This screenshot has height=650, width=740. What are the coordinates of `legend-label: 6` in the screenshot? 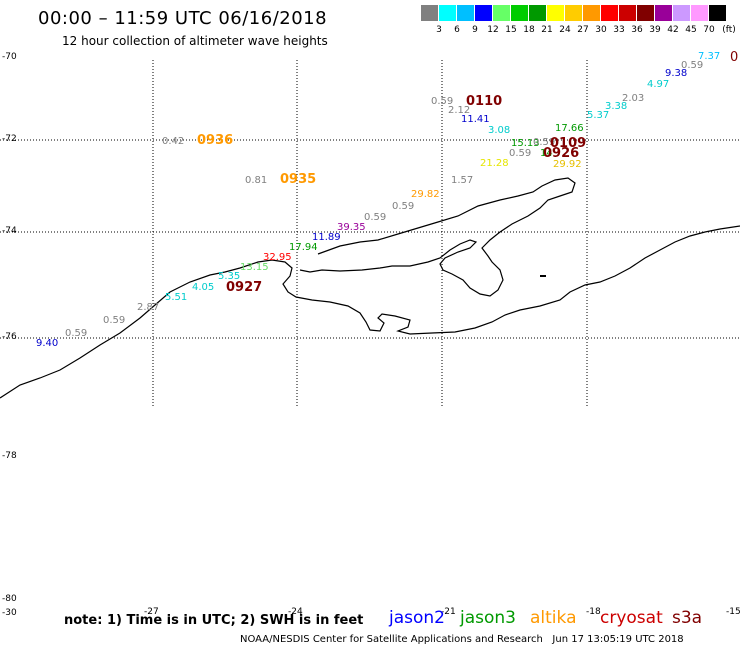 It's located at (457, 30).